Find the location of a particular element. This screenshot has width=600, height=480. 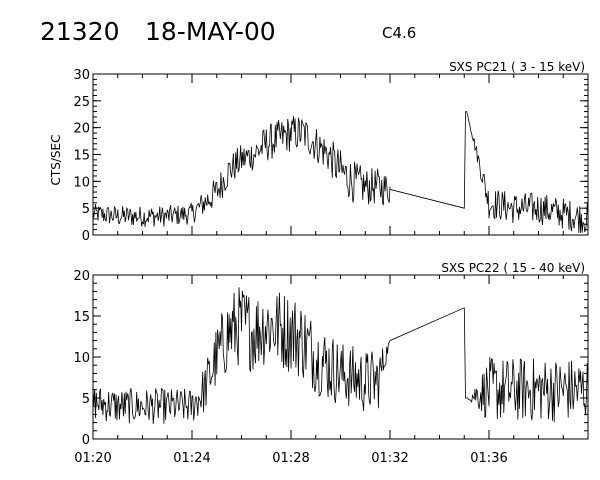

panel-pc21-ylabel: CTS/SEC is located at coordinates (56, 160).